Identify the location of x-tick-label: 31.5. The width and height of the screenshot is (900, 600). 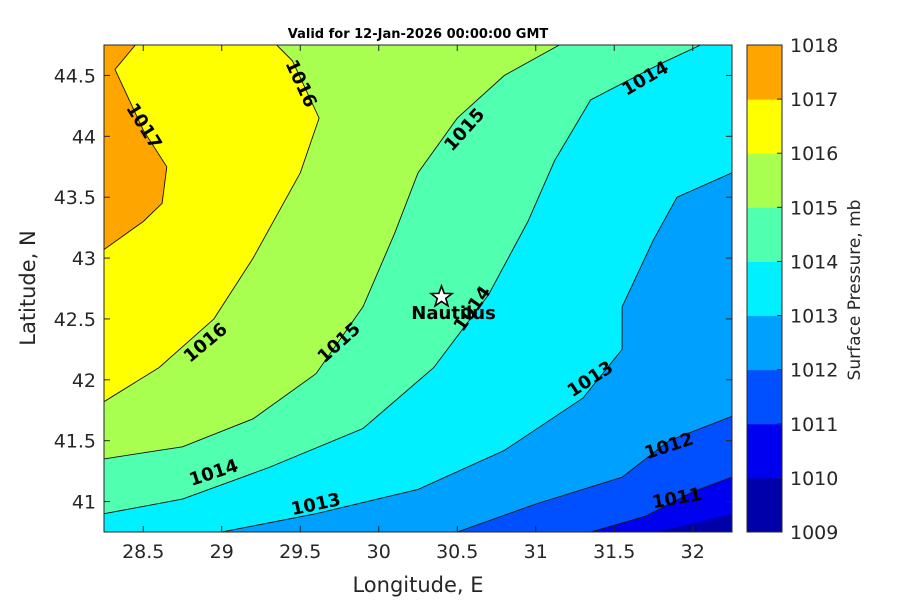
(614, 552).